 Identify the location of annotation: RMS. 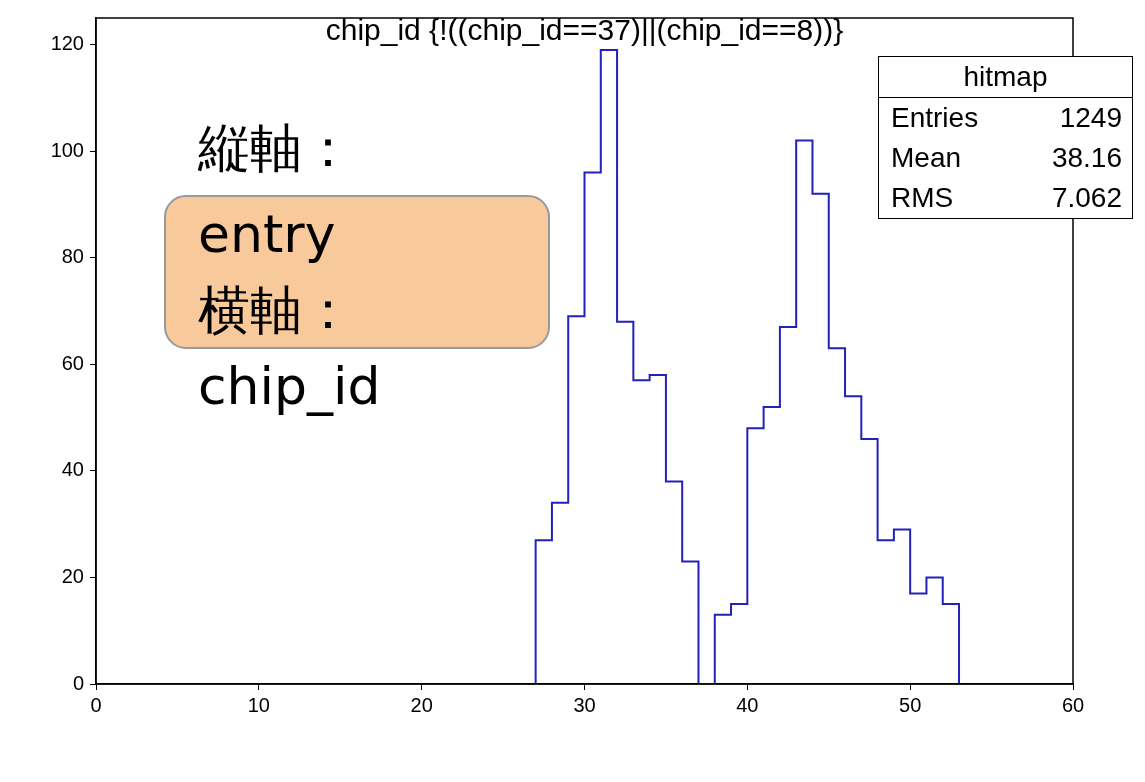
(922, 198).